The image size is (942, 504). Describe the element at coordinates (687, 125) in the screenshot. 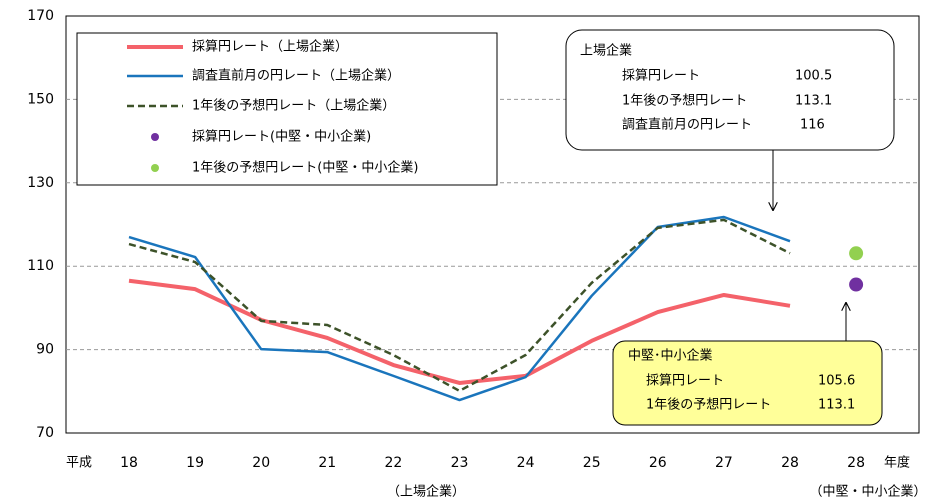

I see `callout-label: 調査直前月の円レート` at that location.